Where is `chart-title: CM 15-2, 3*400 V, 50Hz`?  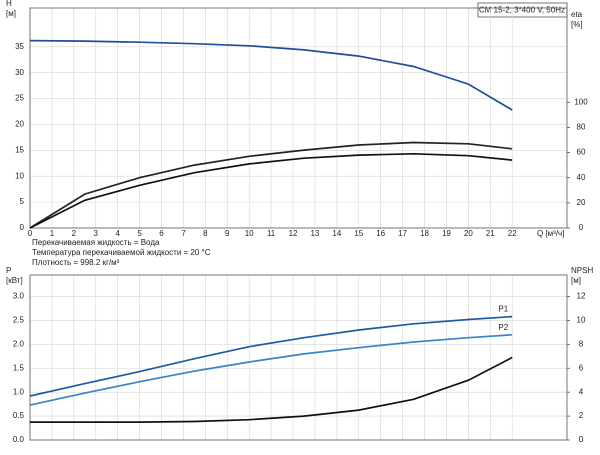 chart-title: CM 15-2, 3*400 V, 50Hz is located at coordinates (522, 10).